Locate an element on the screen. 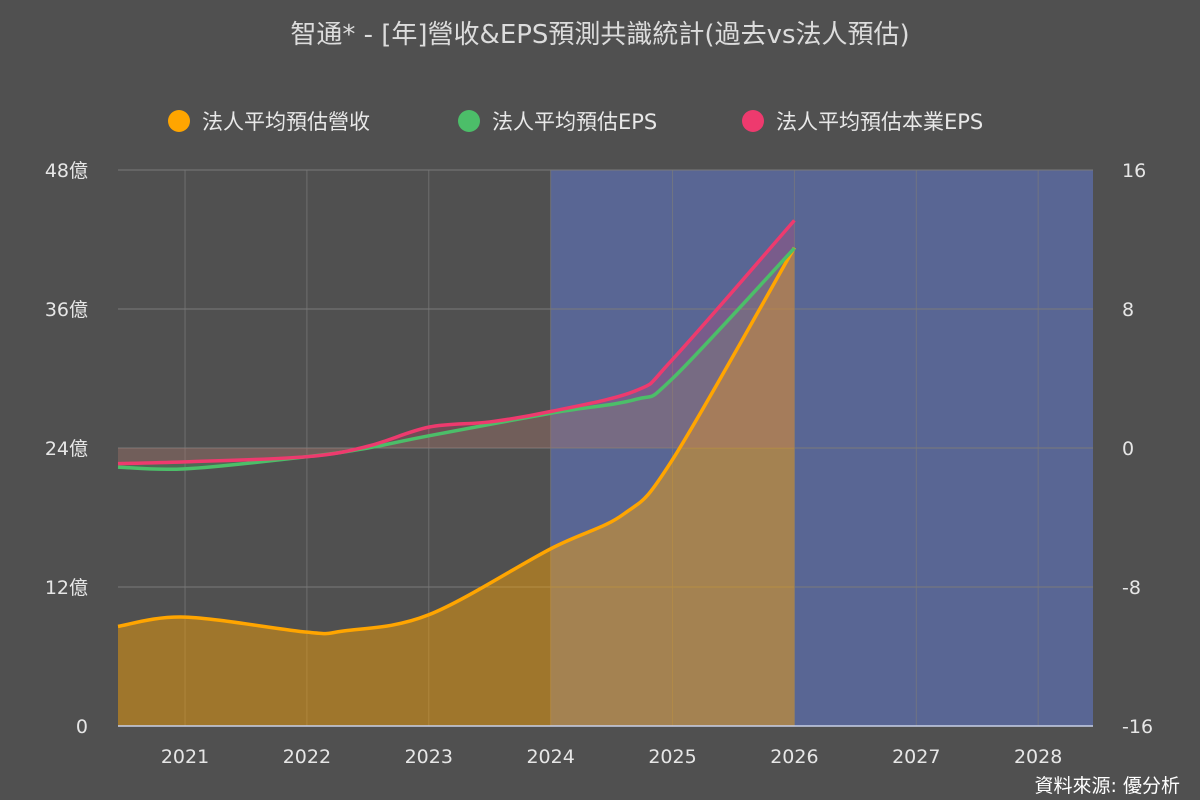 Image resolution: width=1200 pixels, height=800 pixels. legend-label-core-eps: 法人平均預估本業EPS is located at coordinates (880, 122).